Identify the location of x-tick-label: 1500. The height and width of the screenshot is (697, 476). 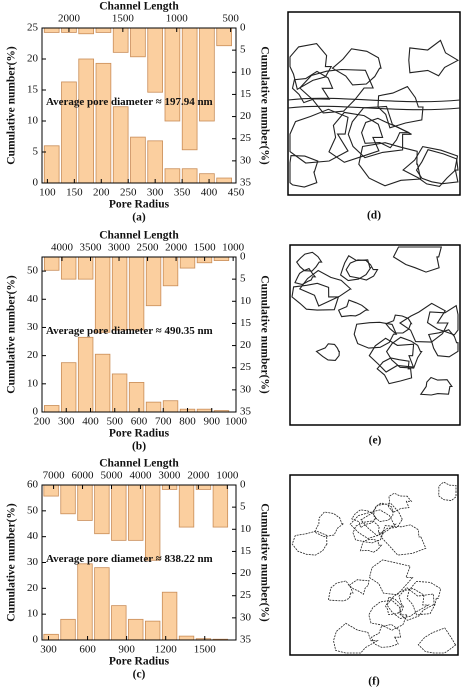
(205, 650).